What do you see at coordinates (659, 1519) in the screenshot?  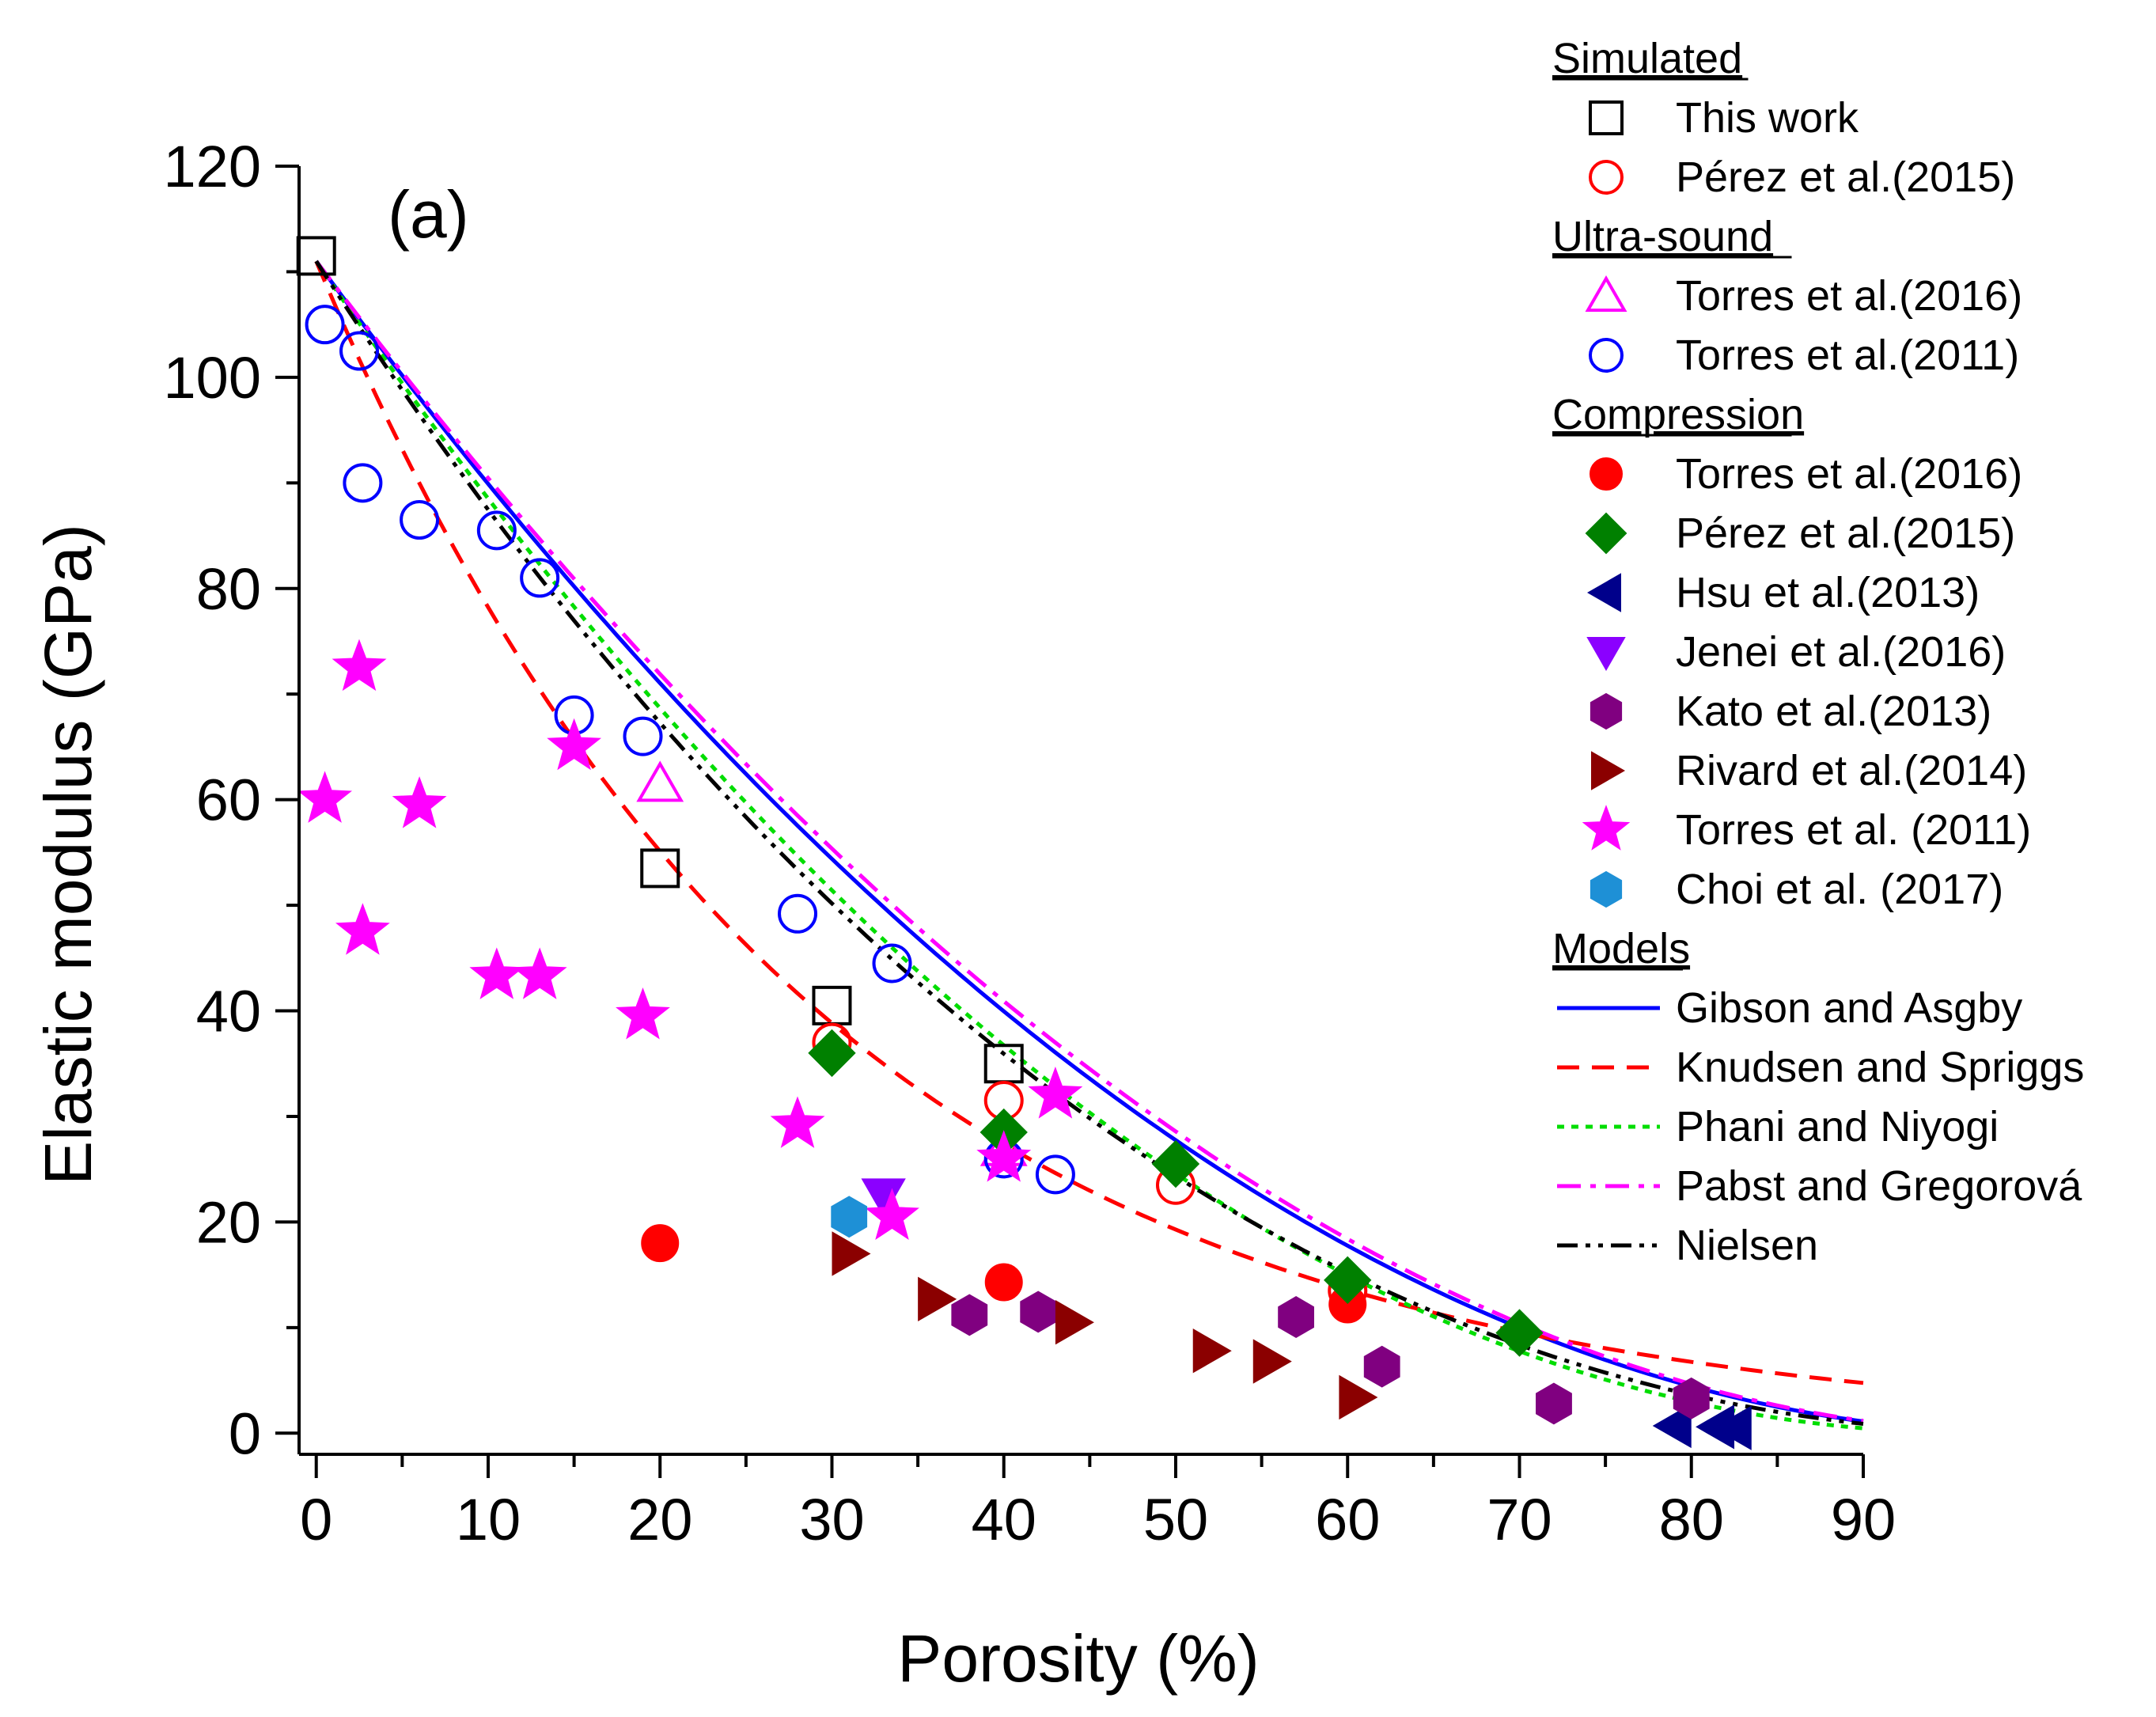 I see `x-tick-label: 20` at bounding box center [659, 1519].